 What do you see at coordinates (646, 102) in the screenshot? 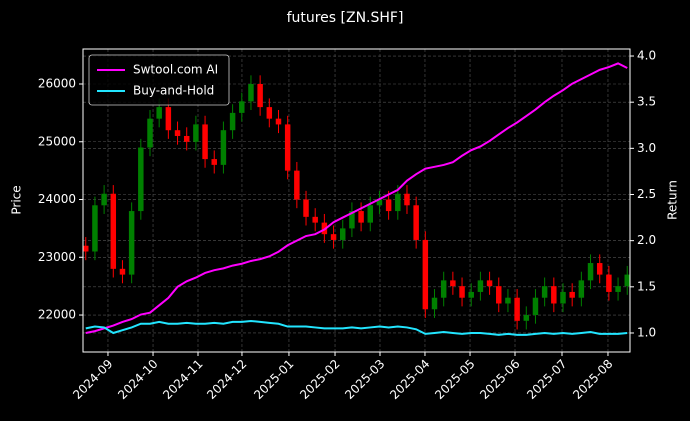
I see `y2-tick-label: 3.5` at bounding box center [646, 102].